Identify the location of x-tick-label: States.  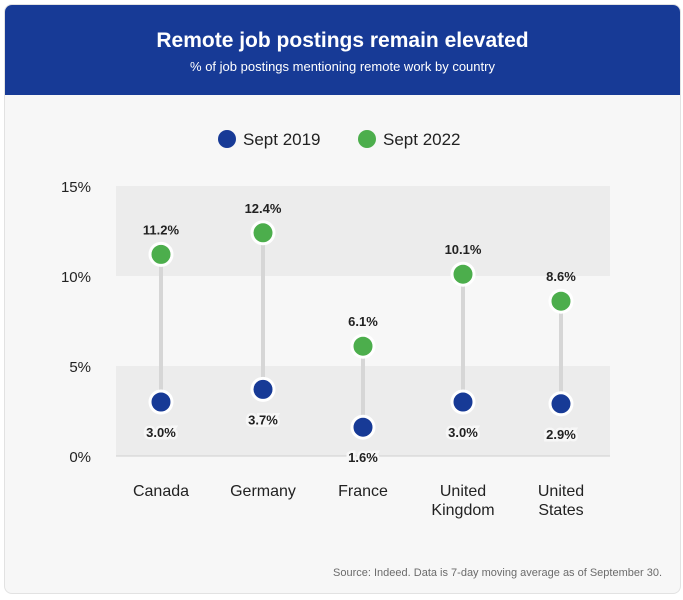
(560, 510).